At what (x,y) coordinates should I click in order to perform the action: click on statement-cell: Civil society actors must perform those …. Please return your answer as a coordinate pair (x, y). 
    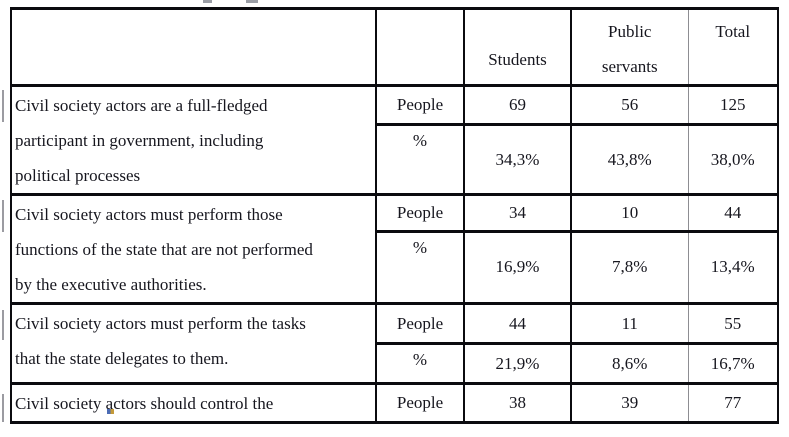
    Looking at the image, I should click on (193, 249).